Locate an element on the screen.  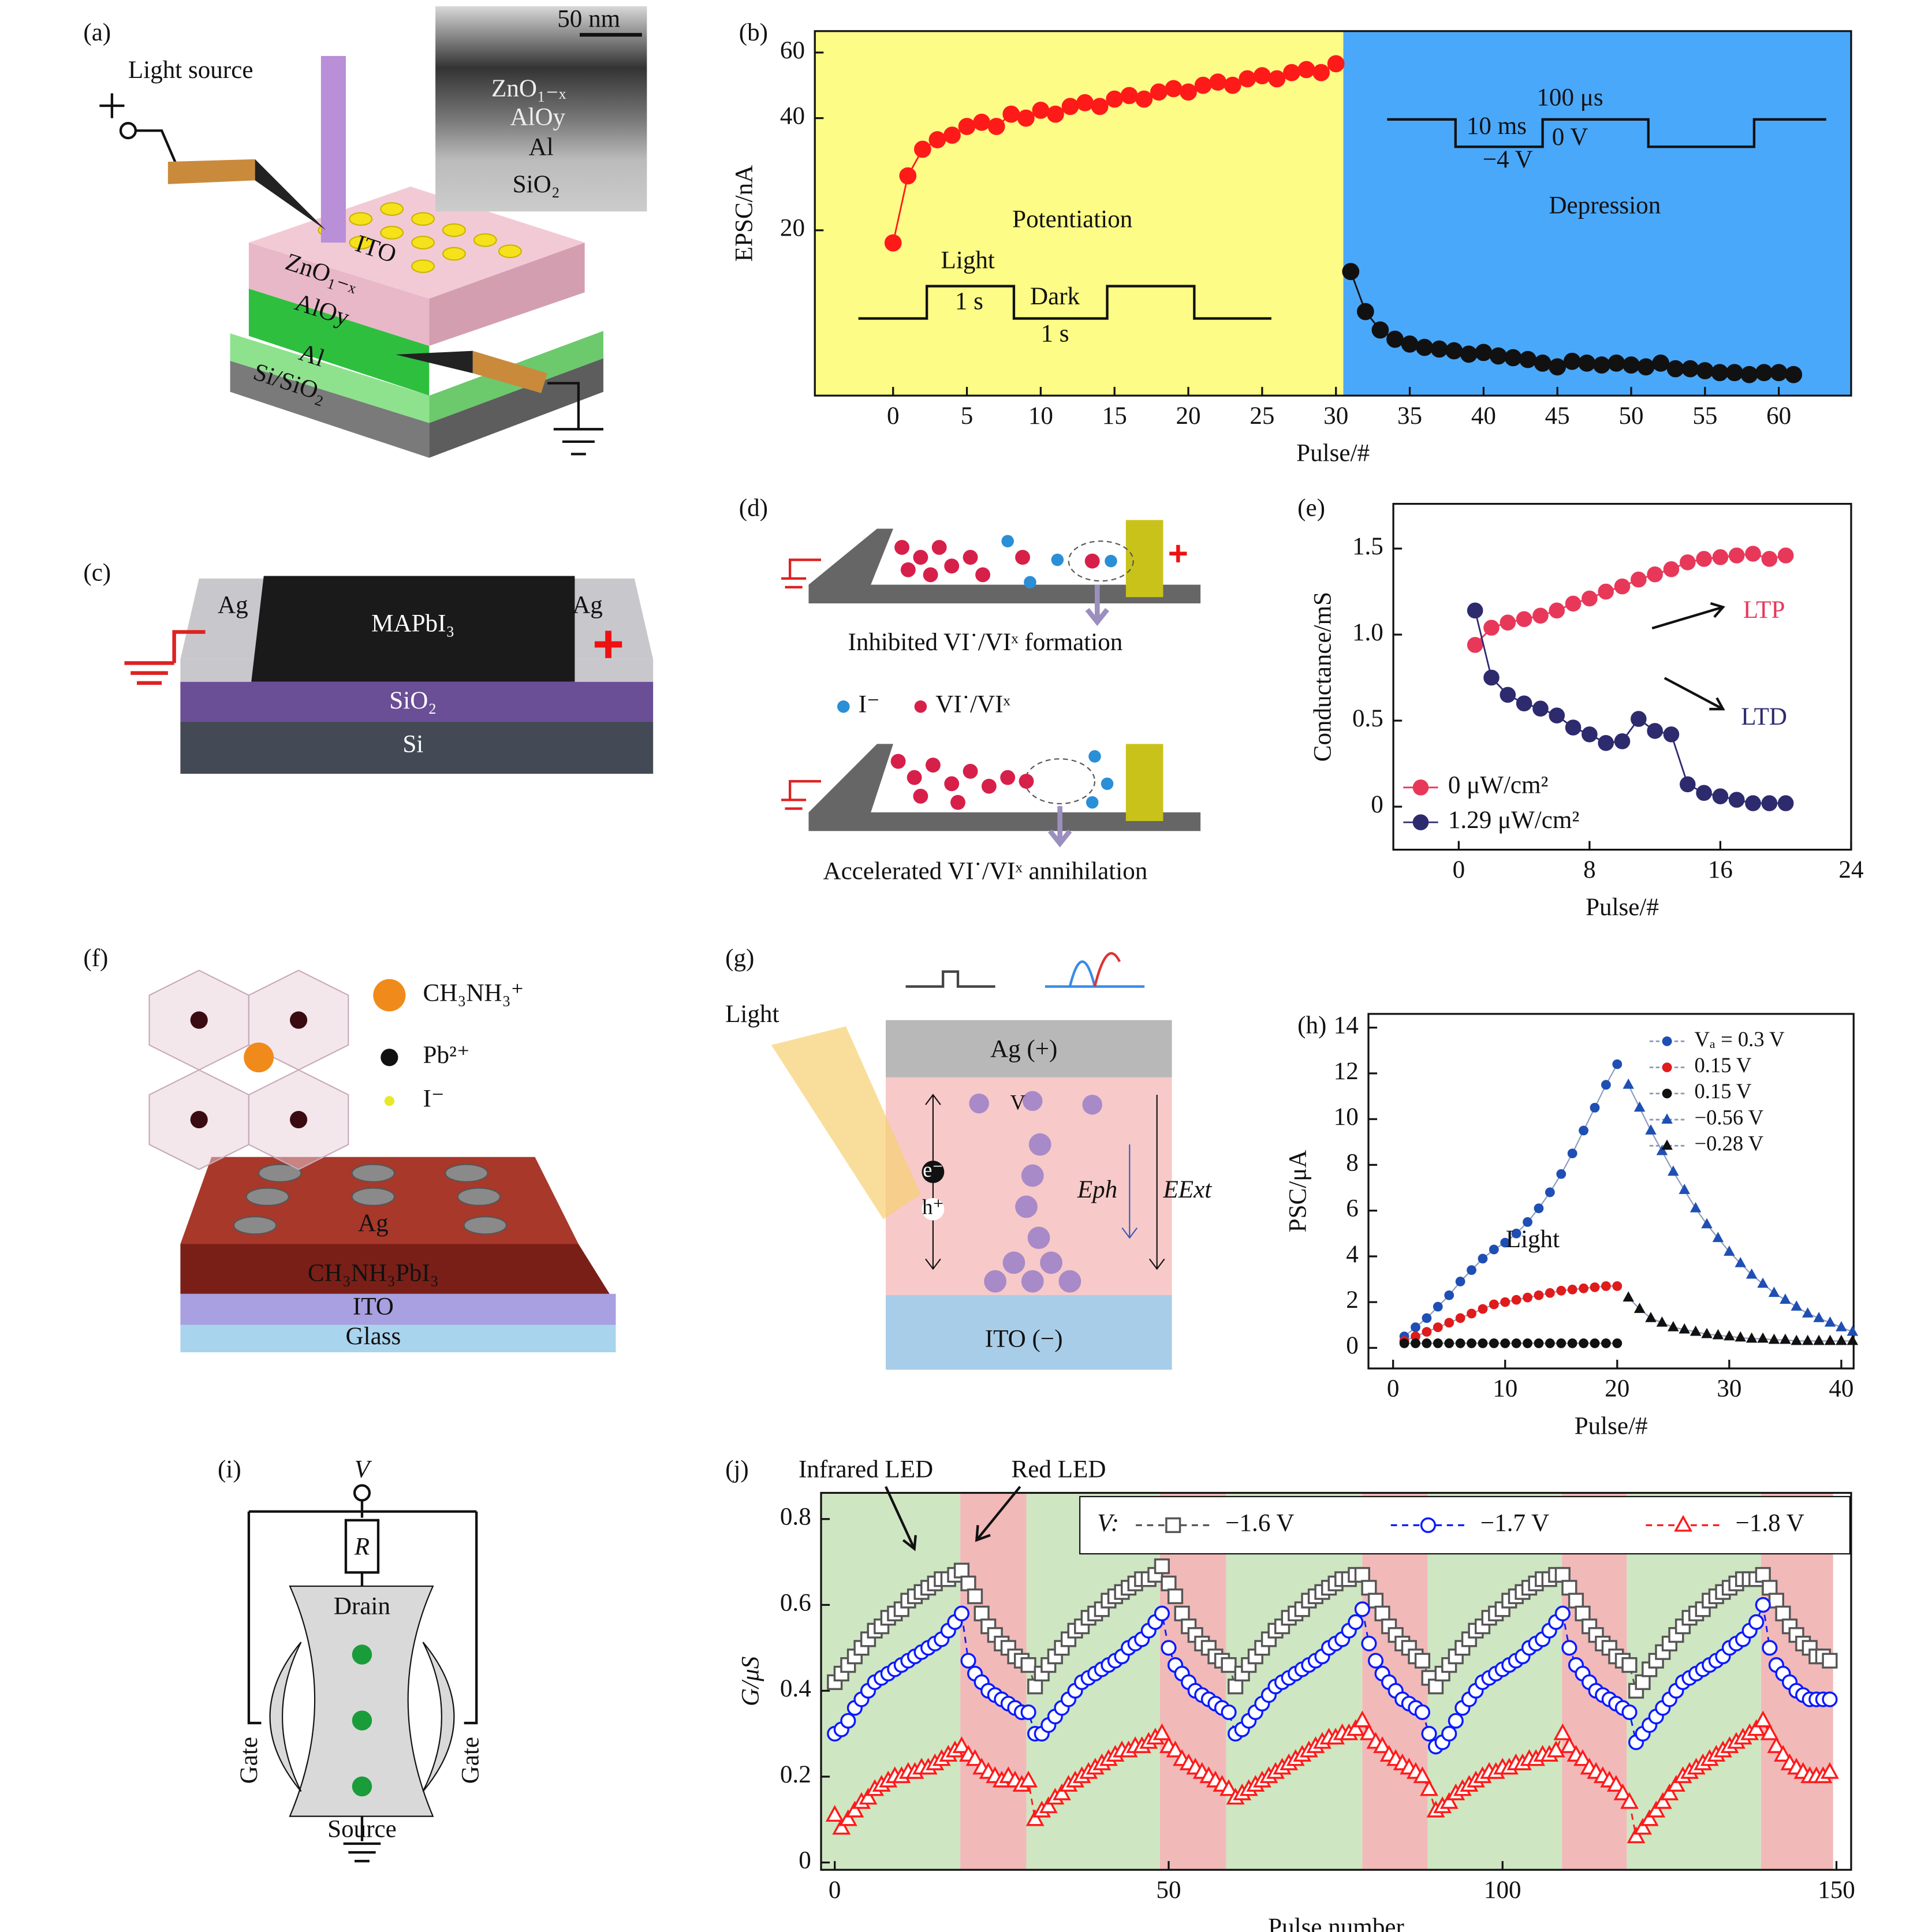
text: 50 nm is located at coordinates (588, 19).